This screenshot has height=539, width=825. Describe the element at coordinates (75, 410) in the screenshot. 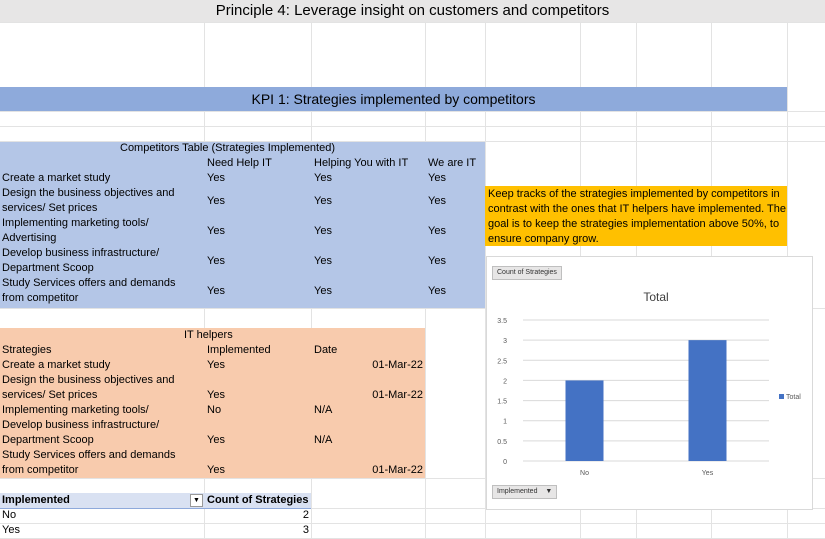

I see `it-helpers-row-label: Implementing marketing tools/` at that location.